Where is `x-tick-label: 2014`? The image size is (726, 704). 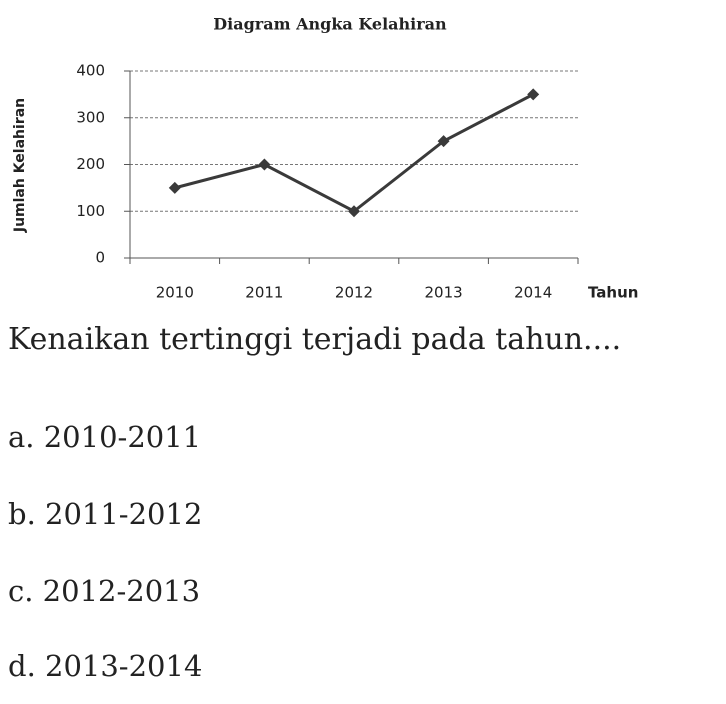
x-tick-label: 2014 is located at coordinates (533, 293).